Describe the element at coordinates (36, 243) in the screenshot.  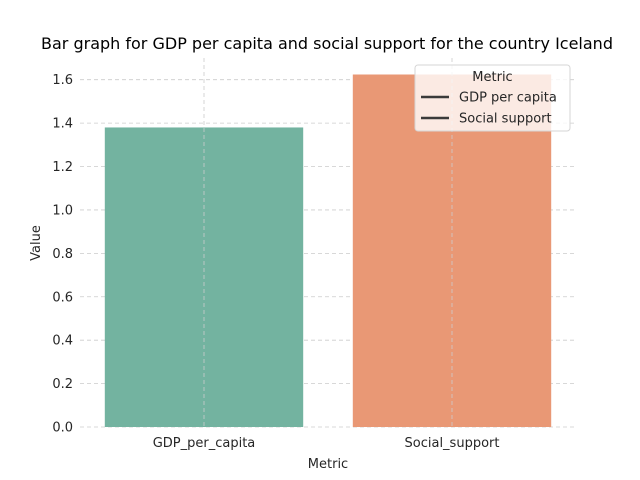
I see `y-axis-title: Value` at that location.